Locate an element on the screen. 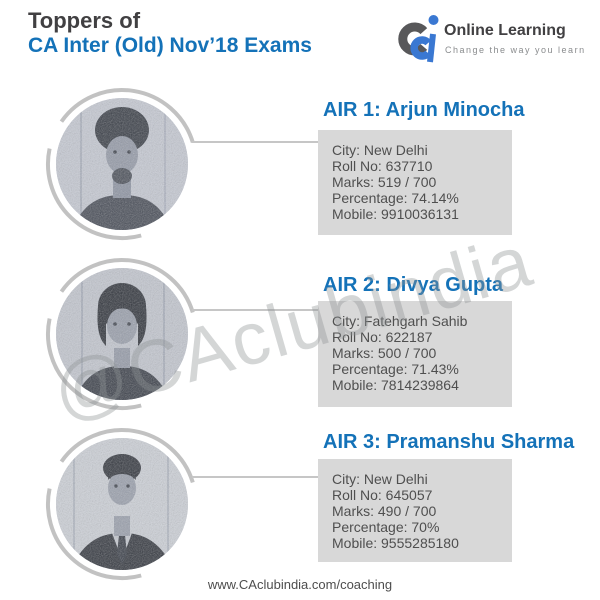  city-2: City: Fatehgarh Sahib is located at coordinates (400, 321).